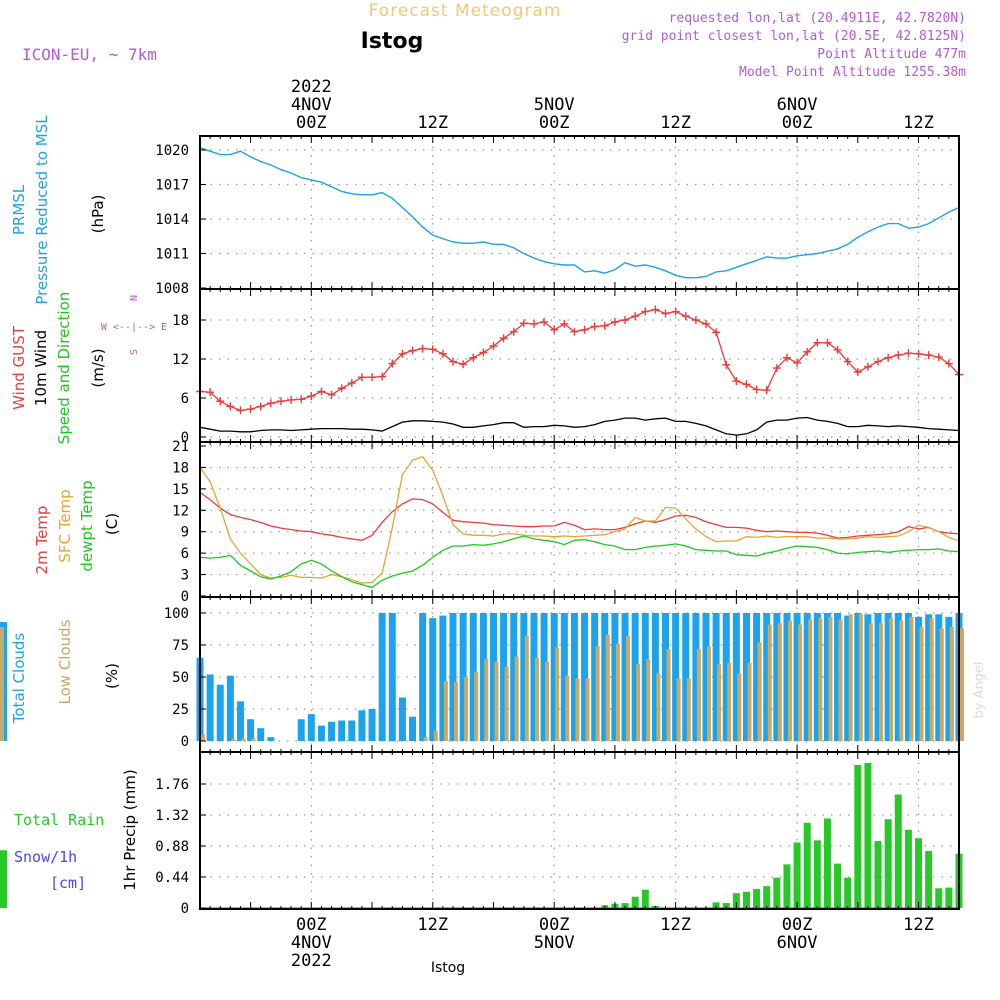 The image size is (1000, 1000). Describe the element at coordinates (19, 367) in the screenshot. I see `gust-label: Wind GUST` at that location.